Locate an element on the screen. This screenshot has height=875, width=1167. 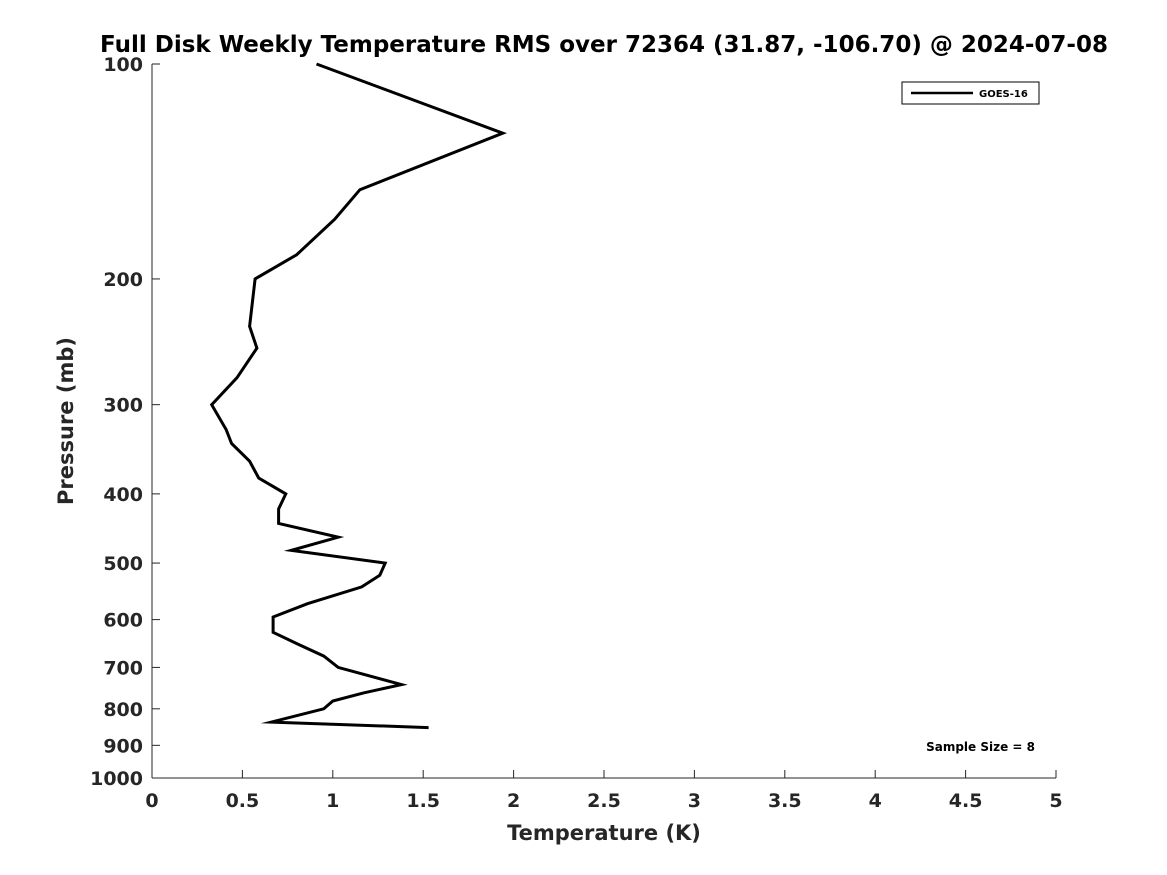
y-tick-label: 1000 is located at coordinates (116, 779).